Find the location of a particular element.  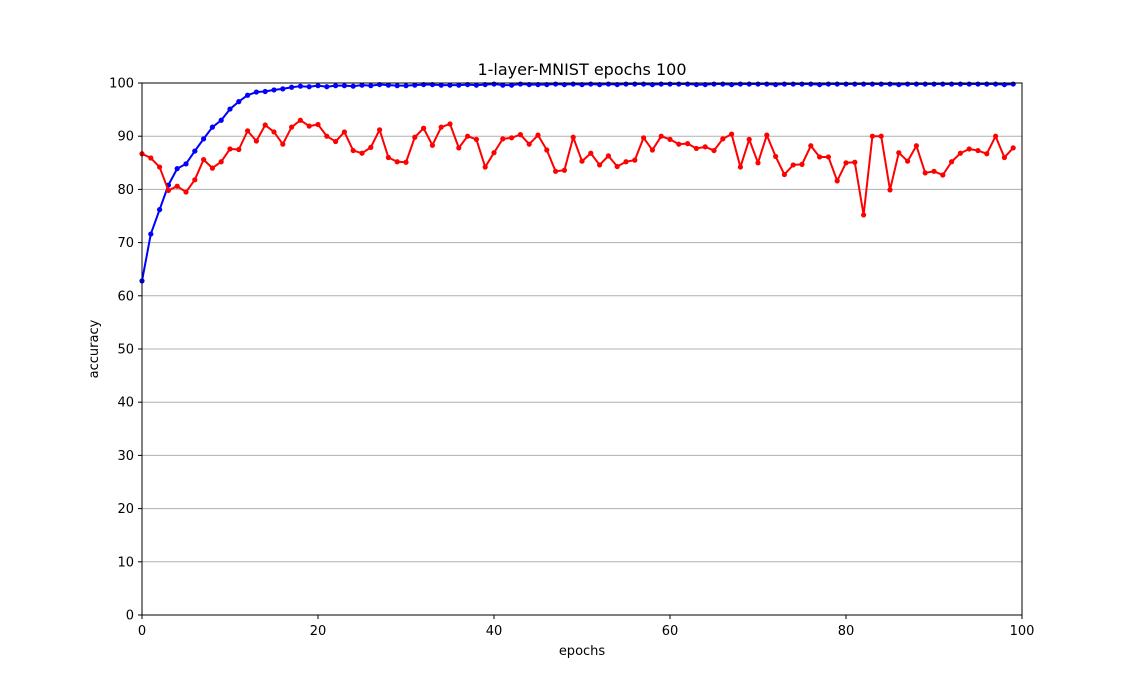

x-tick-label: 100 is located at coordinates (1022, 631).